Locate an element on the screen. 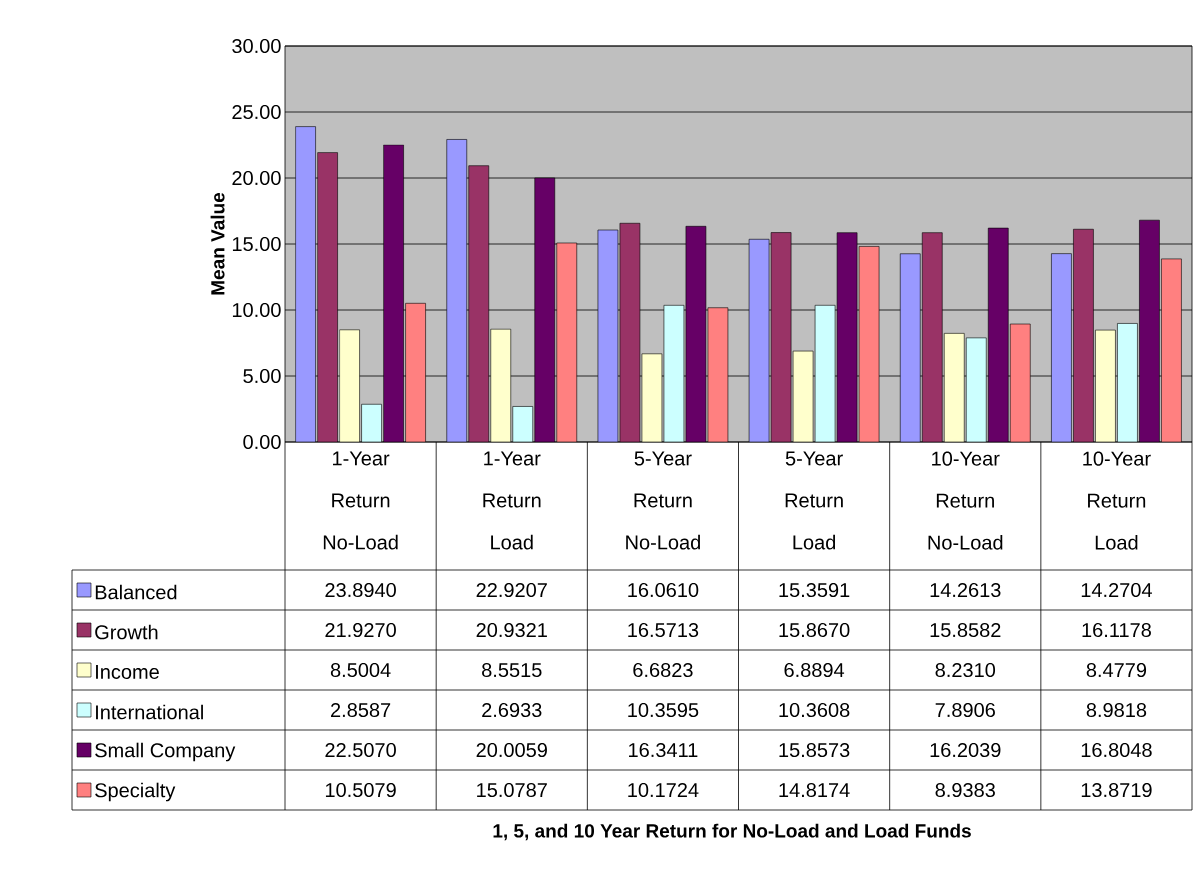  data-label: 13.8719 is located at coordinates (1116, 790).